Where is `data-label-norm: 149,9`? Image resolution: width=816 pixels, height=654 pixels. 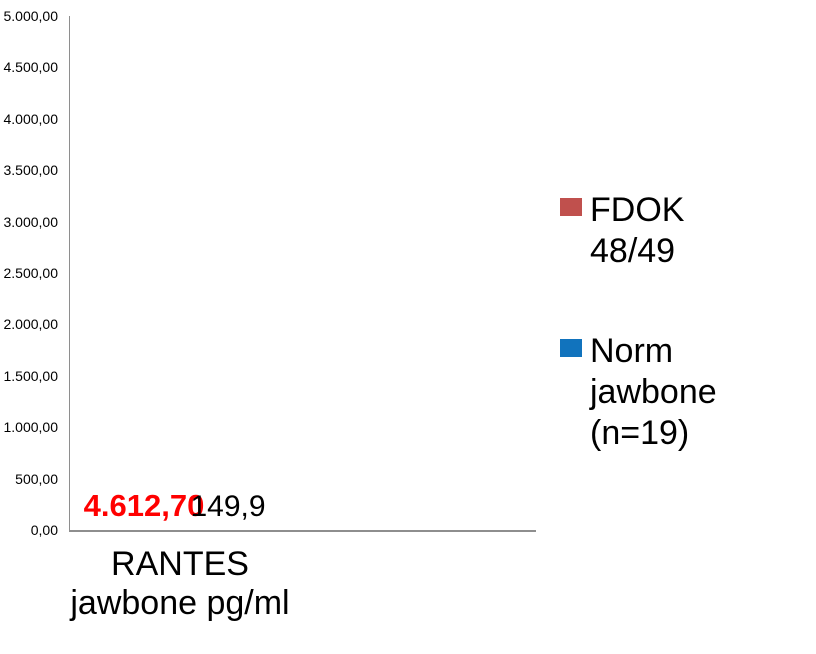 data-label-norm: 149,9 is located at coordinates (228, 506).